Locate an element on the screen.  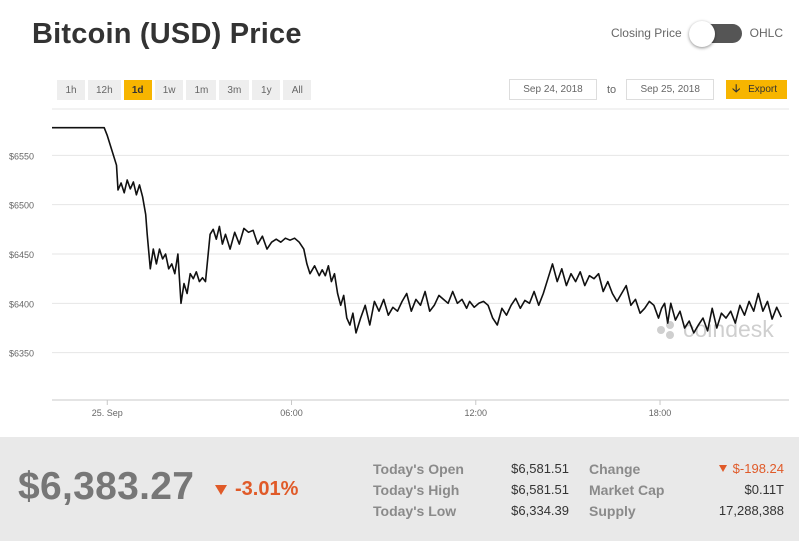
stat-row: Today's High $6,581.51 is located at coordinates (471, 489).